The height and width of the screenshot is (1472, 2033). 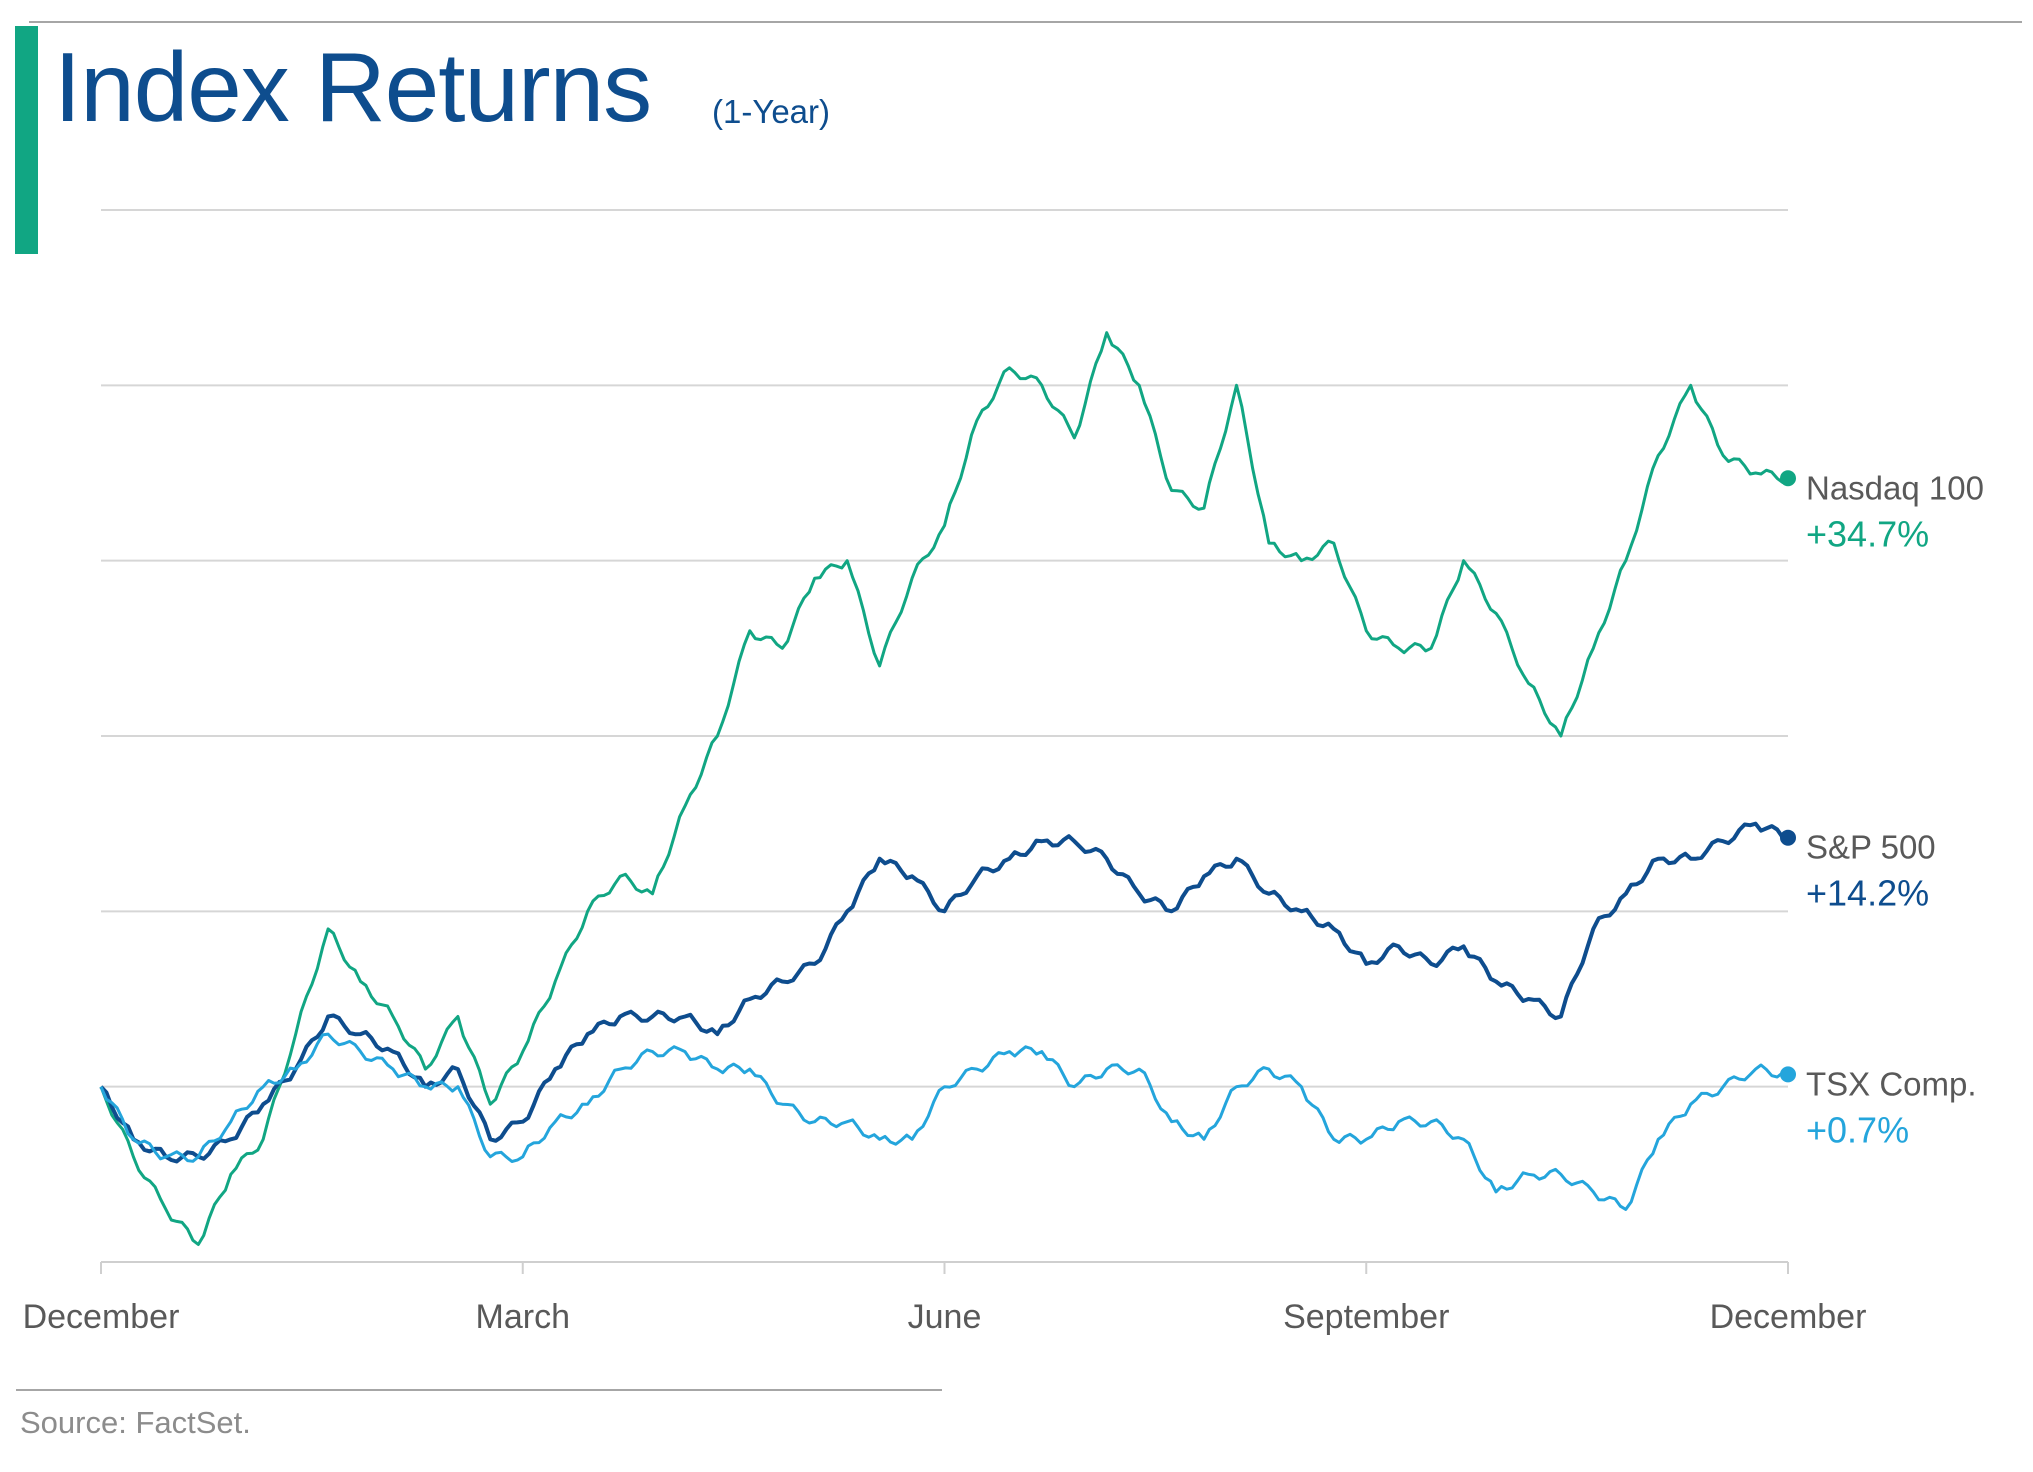 What do you see at coordinates (944, 1121) in the screenshot?
I see `series-line-tsx-comp` at bounding box center [944, 1121].